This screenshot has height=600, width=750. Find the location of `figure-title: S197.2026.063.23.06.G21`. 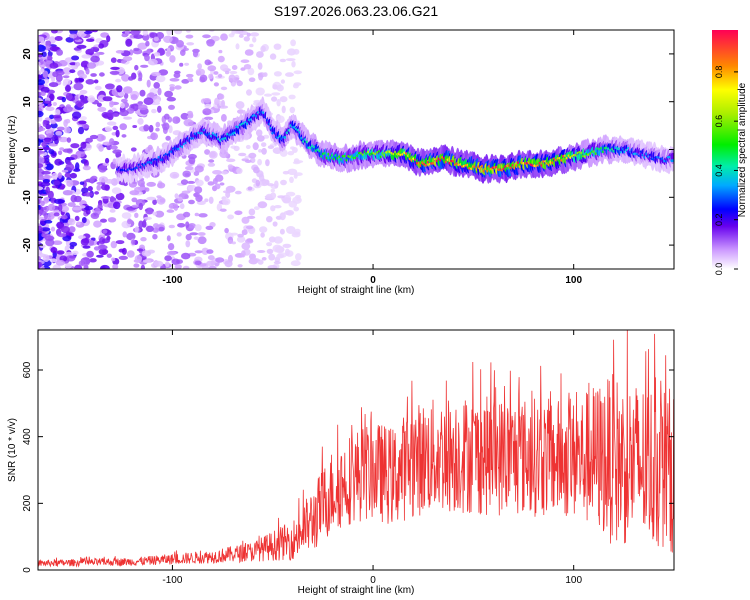

figure-title: S197.2026.063.23.06.G21 is located at coordinates (356, 11).